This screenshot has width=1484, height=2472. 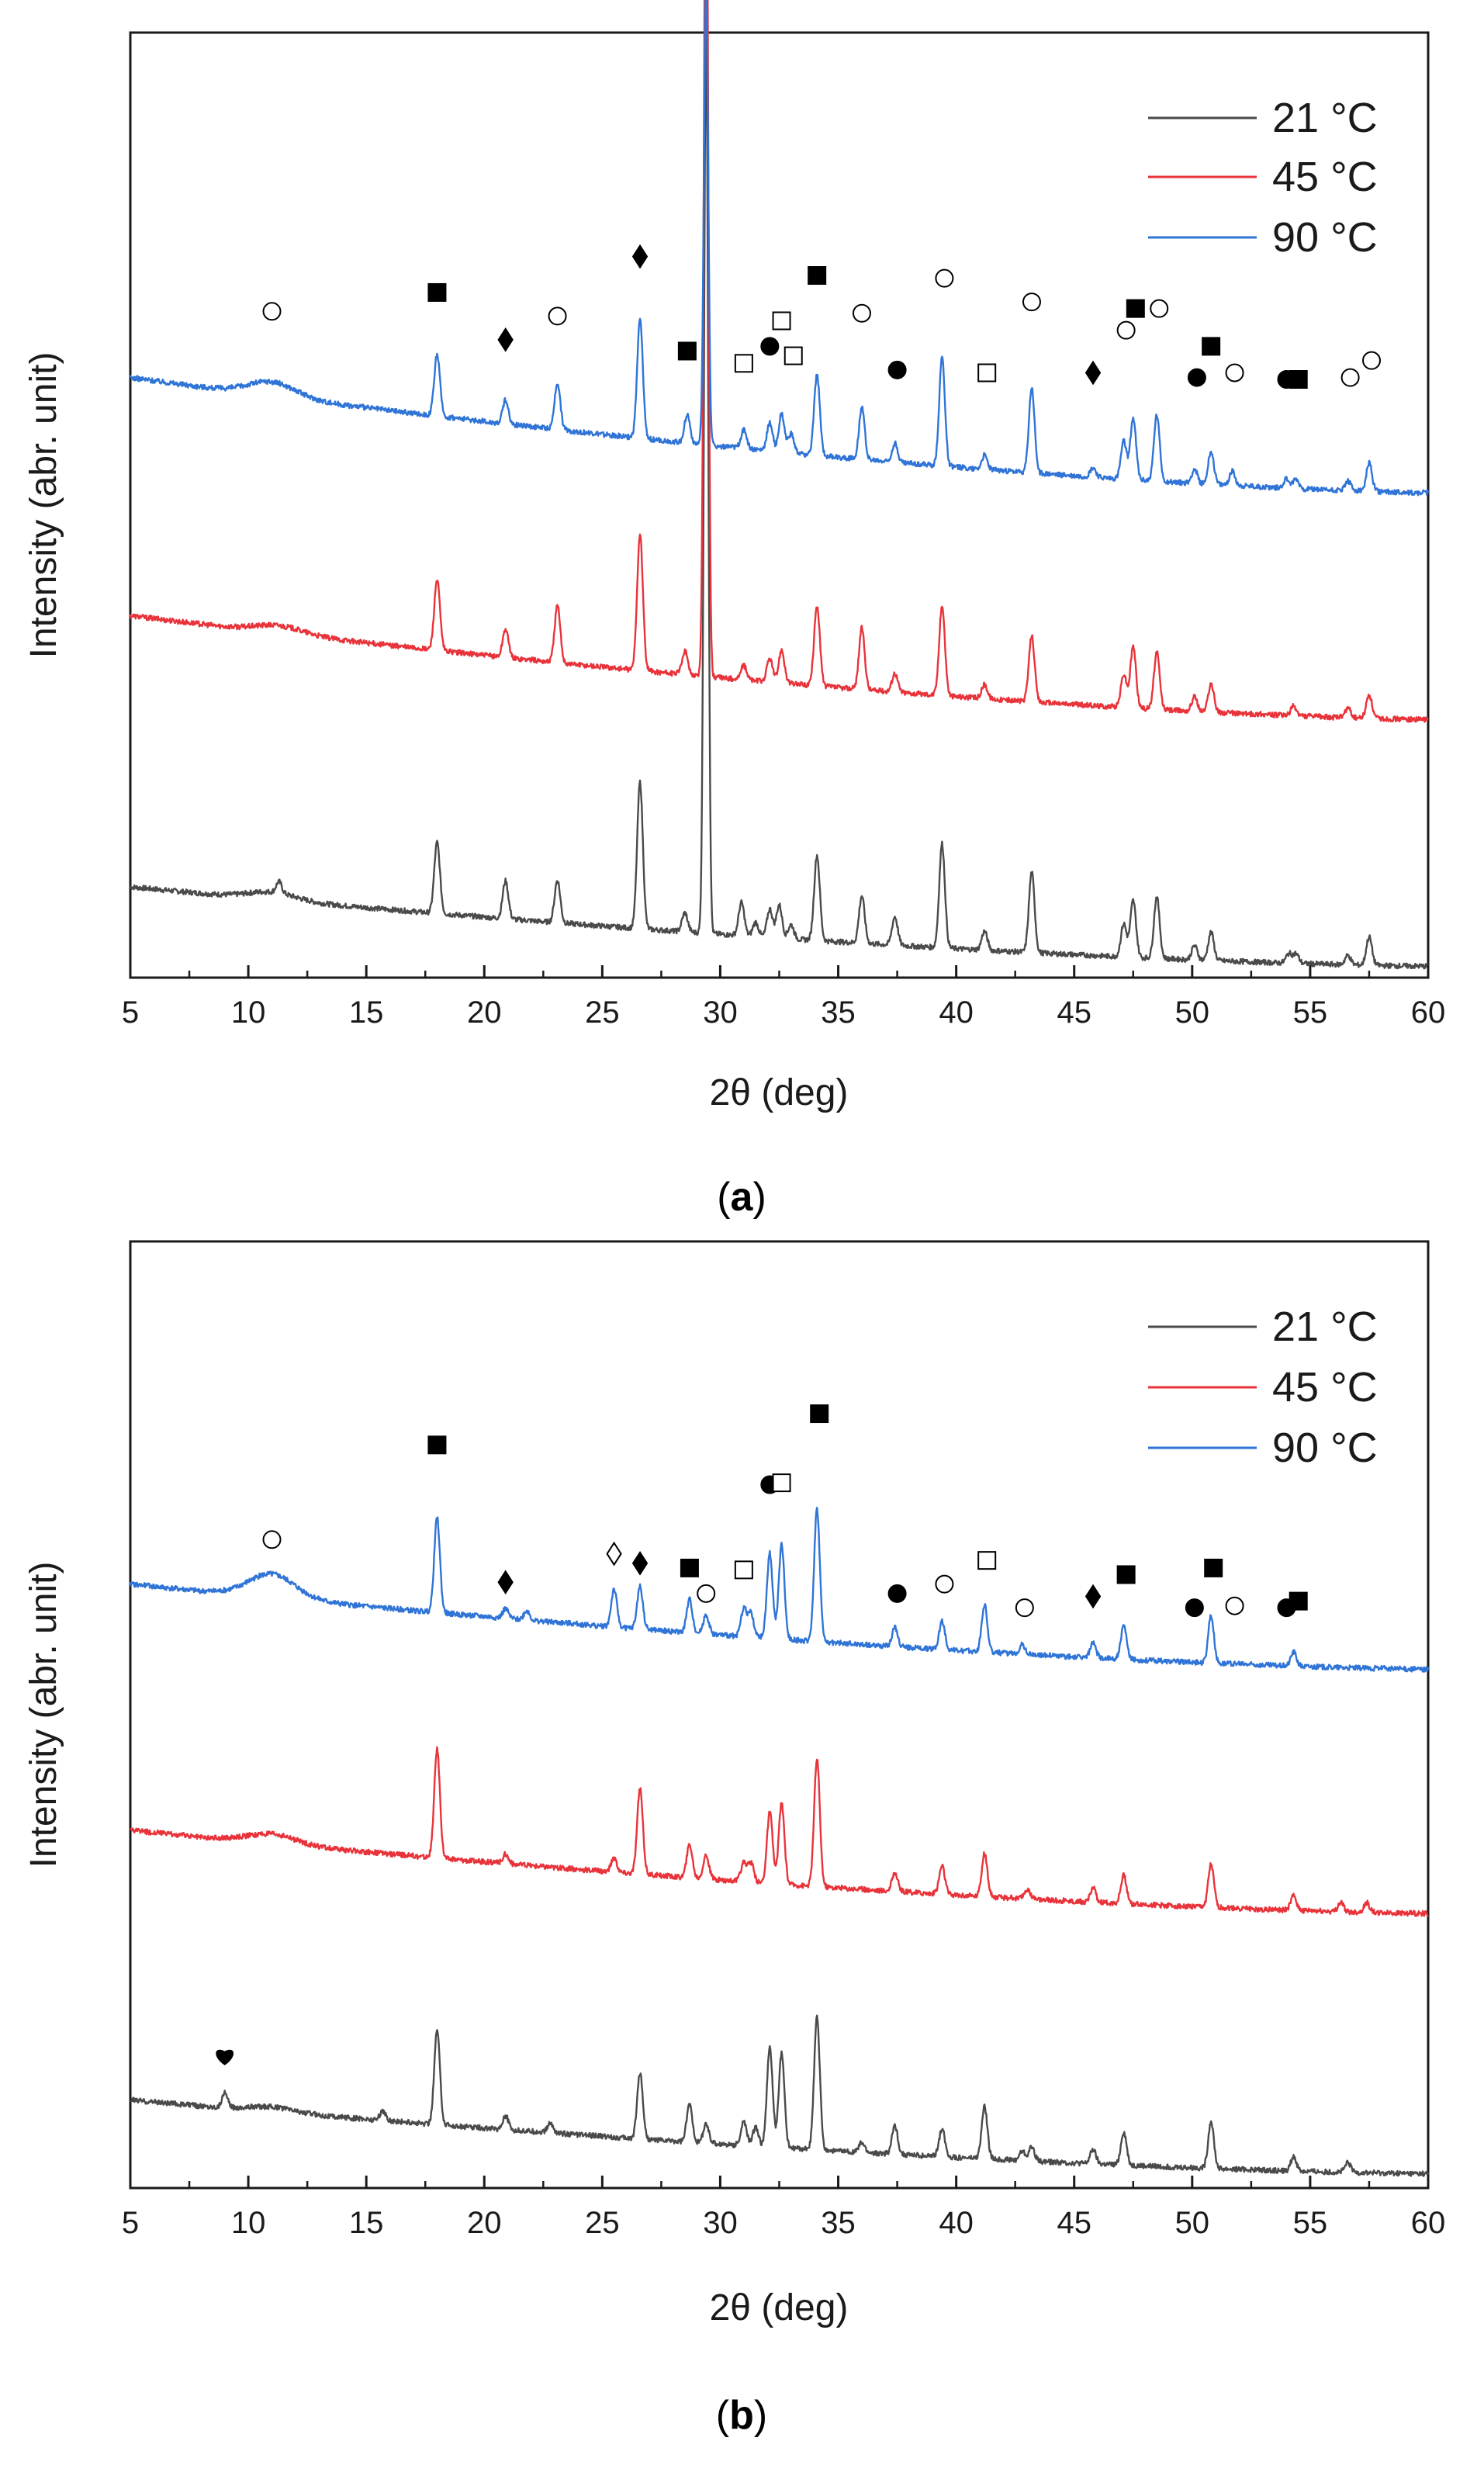 What do you see at coordinates (779, 1092) in the screenshot?
I see `x-axis-label-a: 2θ (deg)` at bounding box center [779, 1092].